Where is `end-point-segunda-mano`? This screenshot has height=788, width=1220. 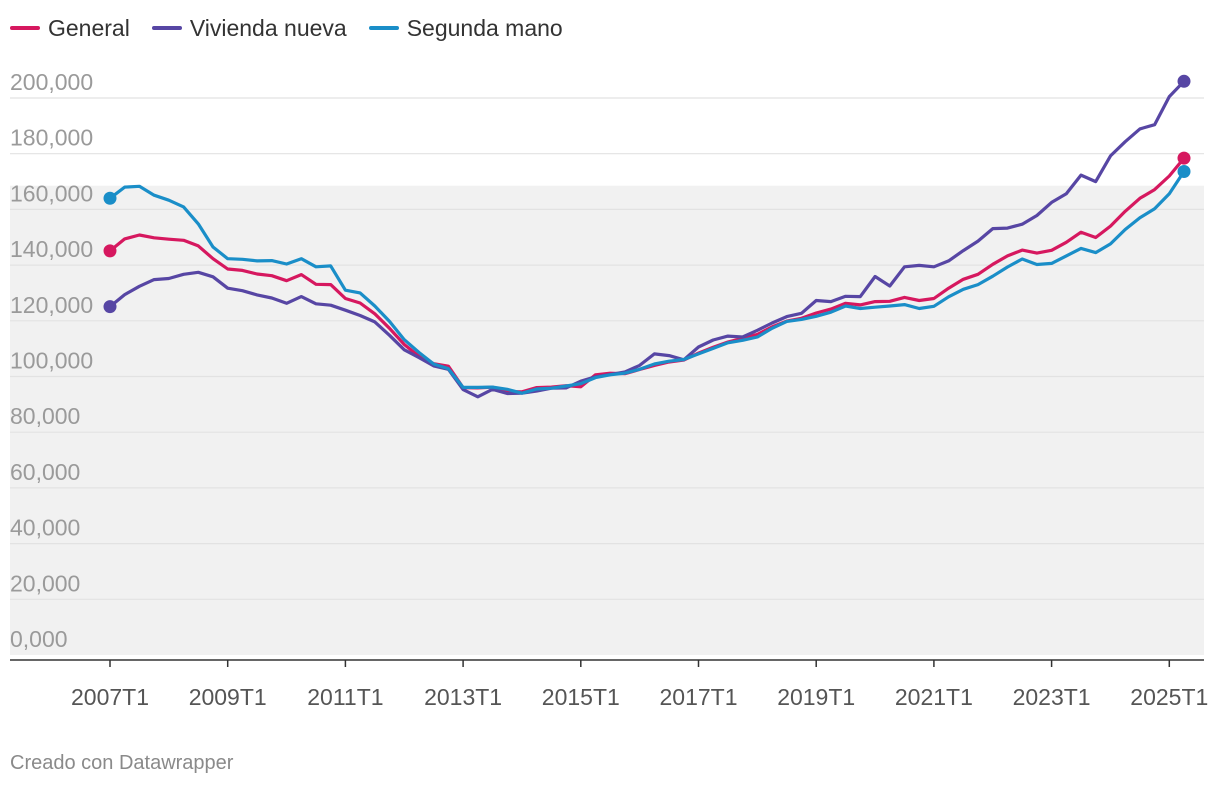
end-point-segunda-mano is located at coordinates (1184, 172).